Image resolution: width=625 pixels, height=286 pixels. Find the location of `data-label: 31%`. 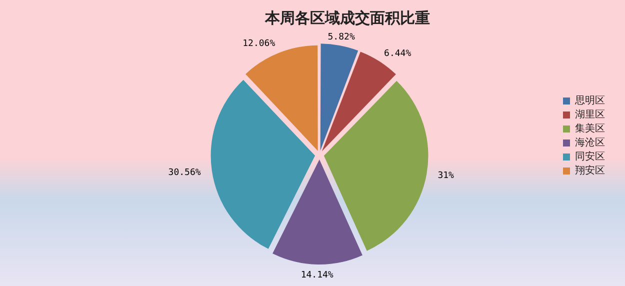

data-label: 31% is located at coordinates (446, 176).